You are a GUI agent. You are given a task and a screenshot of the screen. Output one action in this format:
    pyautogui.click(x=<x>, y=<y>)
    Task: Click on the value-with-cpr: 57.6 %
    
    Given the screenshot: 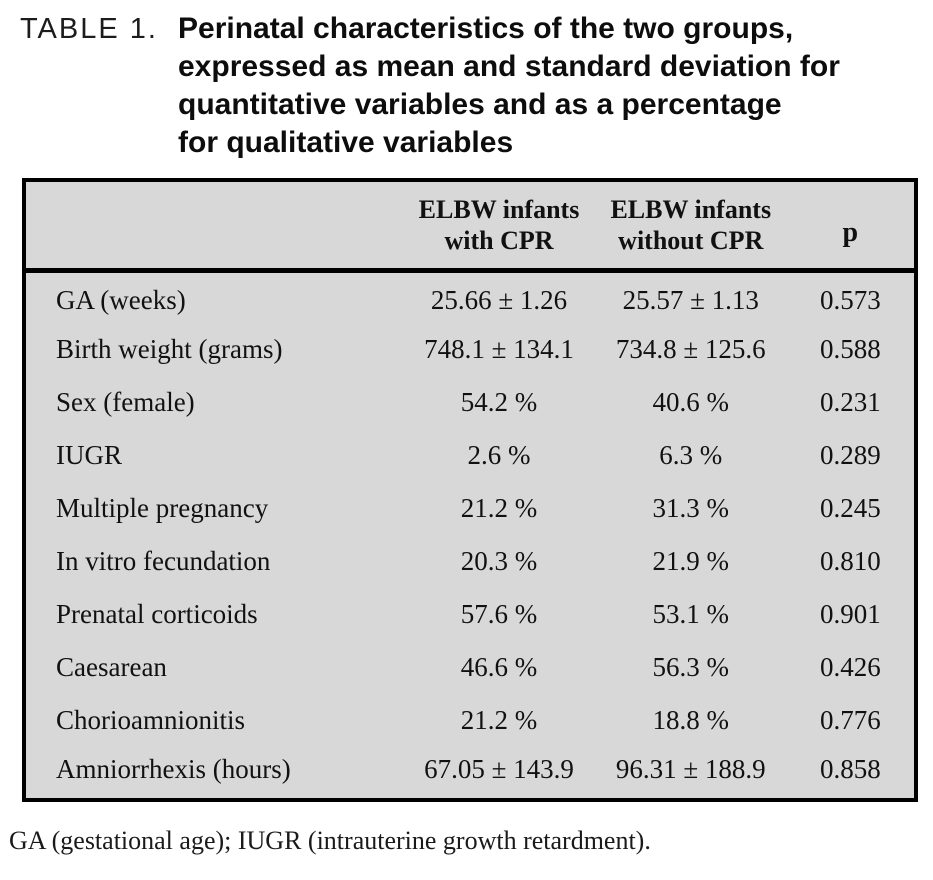 What is the action you would take?
    pyautogui.click(x=499, y=614)
    